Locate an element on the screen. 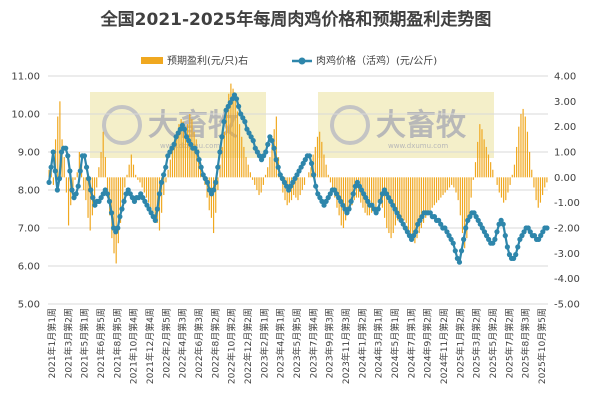 The width and height of the screenshot is (592, 408). x-tick-label: 2021年12月第4周 is located at coordinates (150, 346).